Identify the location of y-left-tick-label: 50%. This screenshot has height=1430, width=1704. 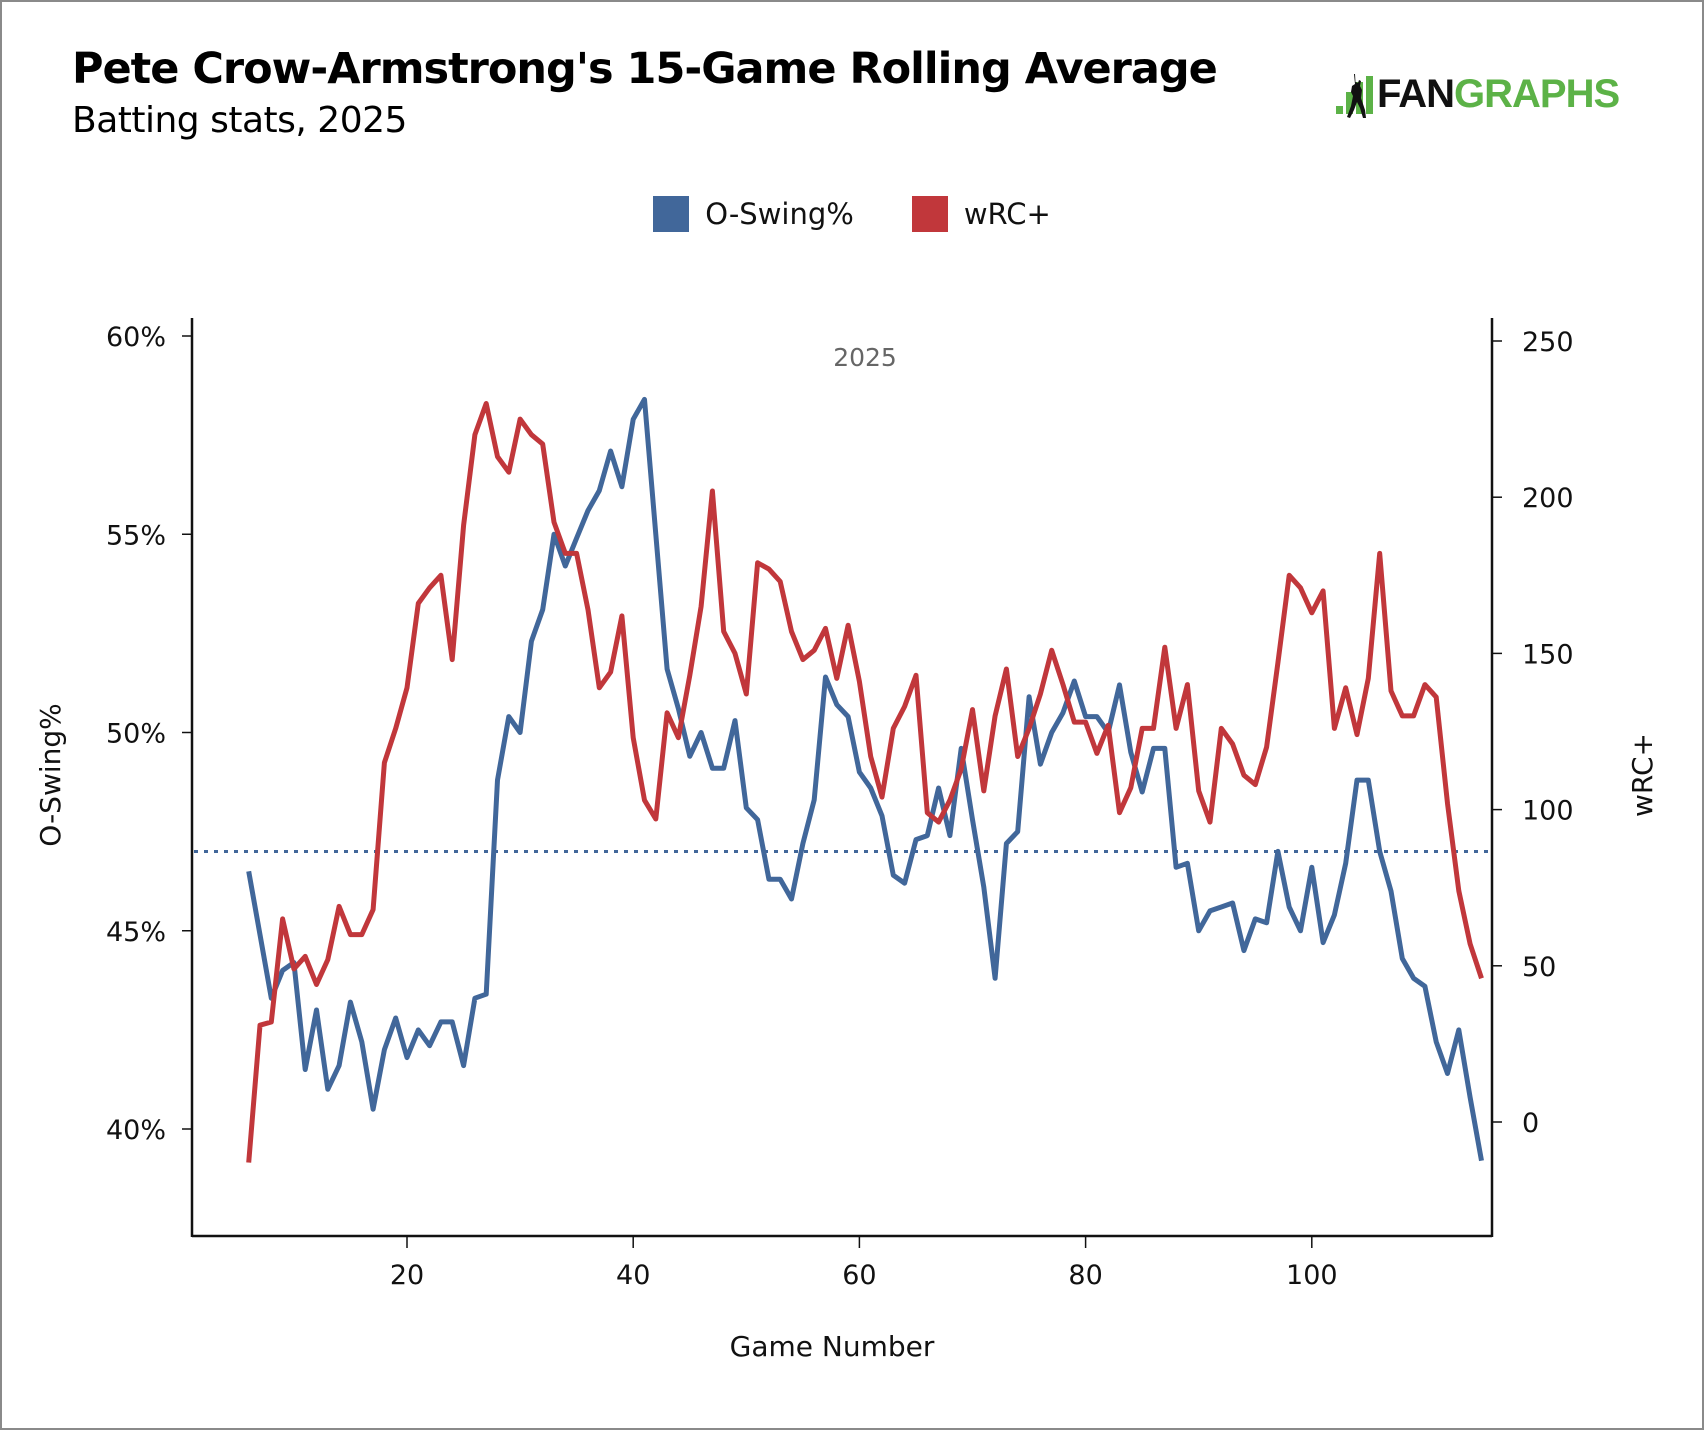
(136, 734).